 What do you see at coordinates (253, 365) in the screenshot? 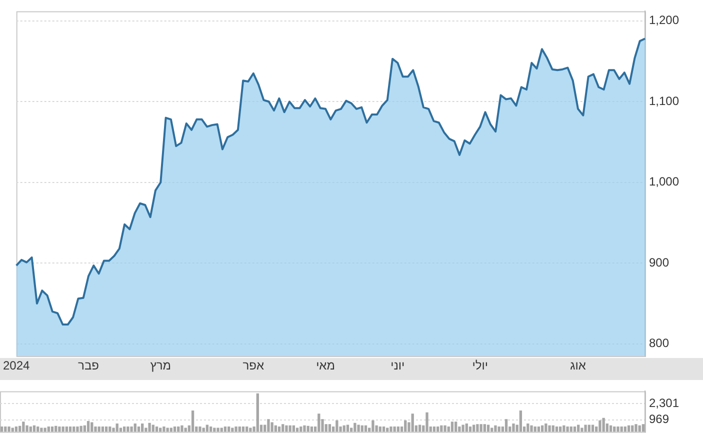
I see `x-tick-label: אפר` at bounding box center [253, 365].